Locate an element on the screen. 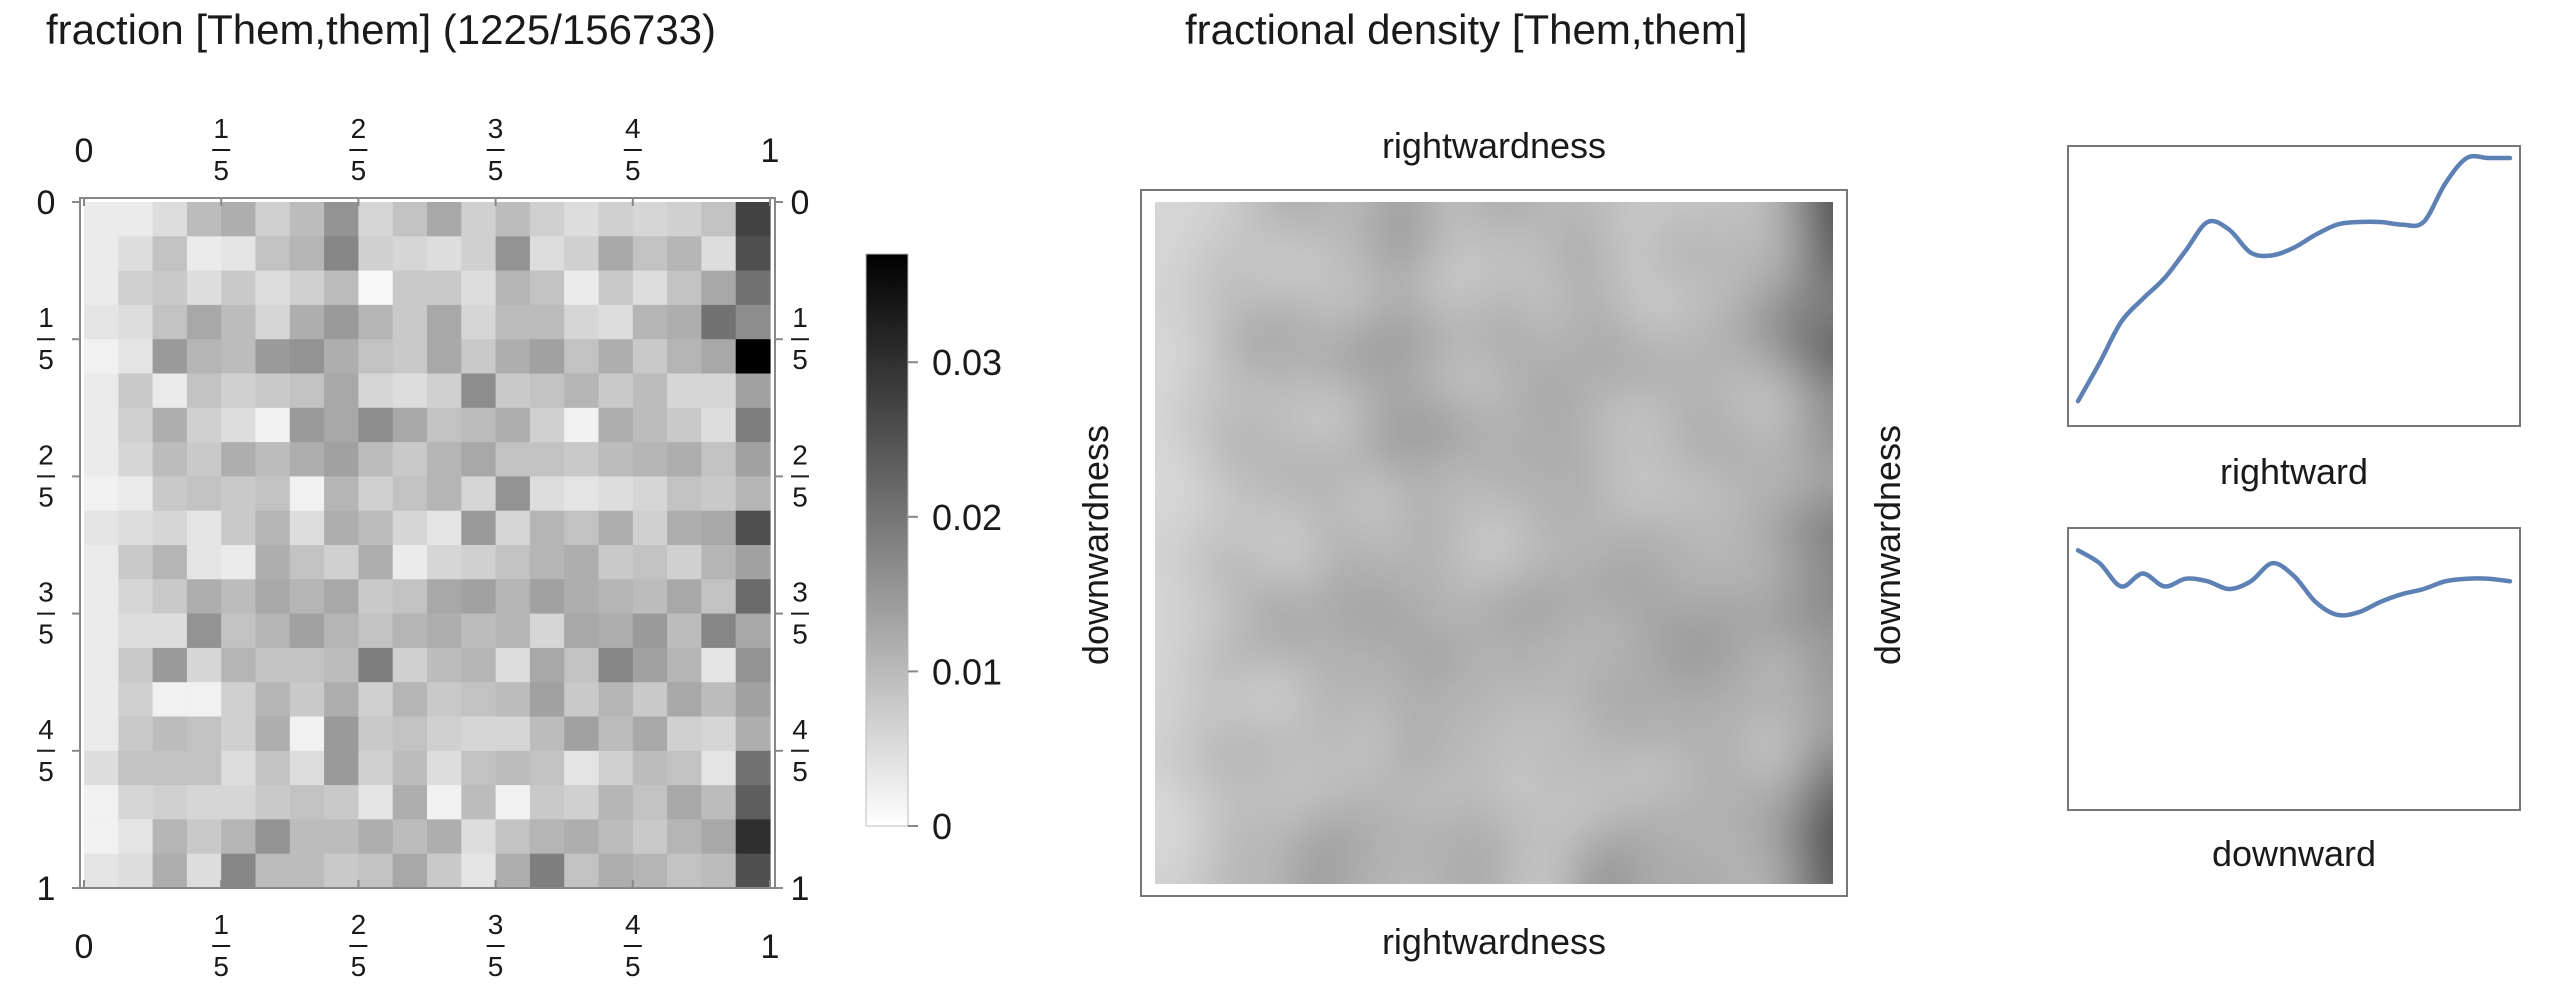 Image resolution: width=2558 pixels, height=1000 pixels. svg-text: 1 is located at coordinates (770, 151).